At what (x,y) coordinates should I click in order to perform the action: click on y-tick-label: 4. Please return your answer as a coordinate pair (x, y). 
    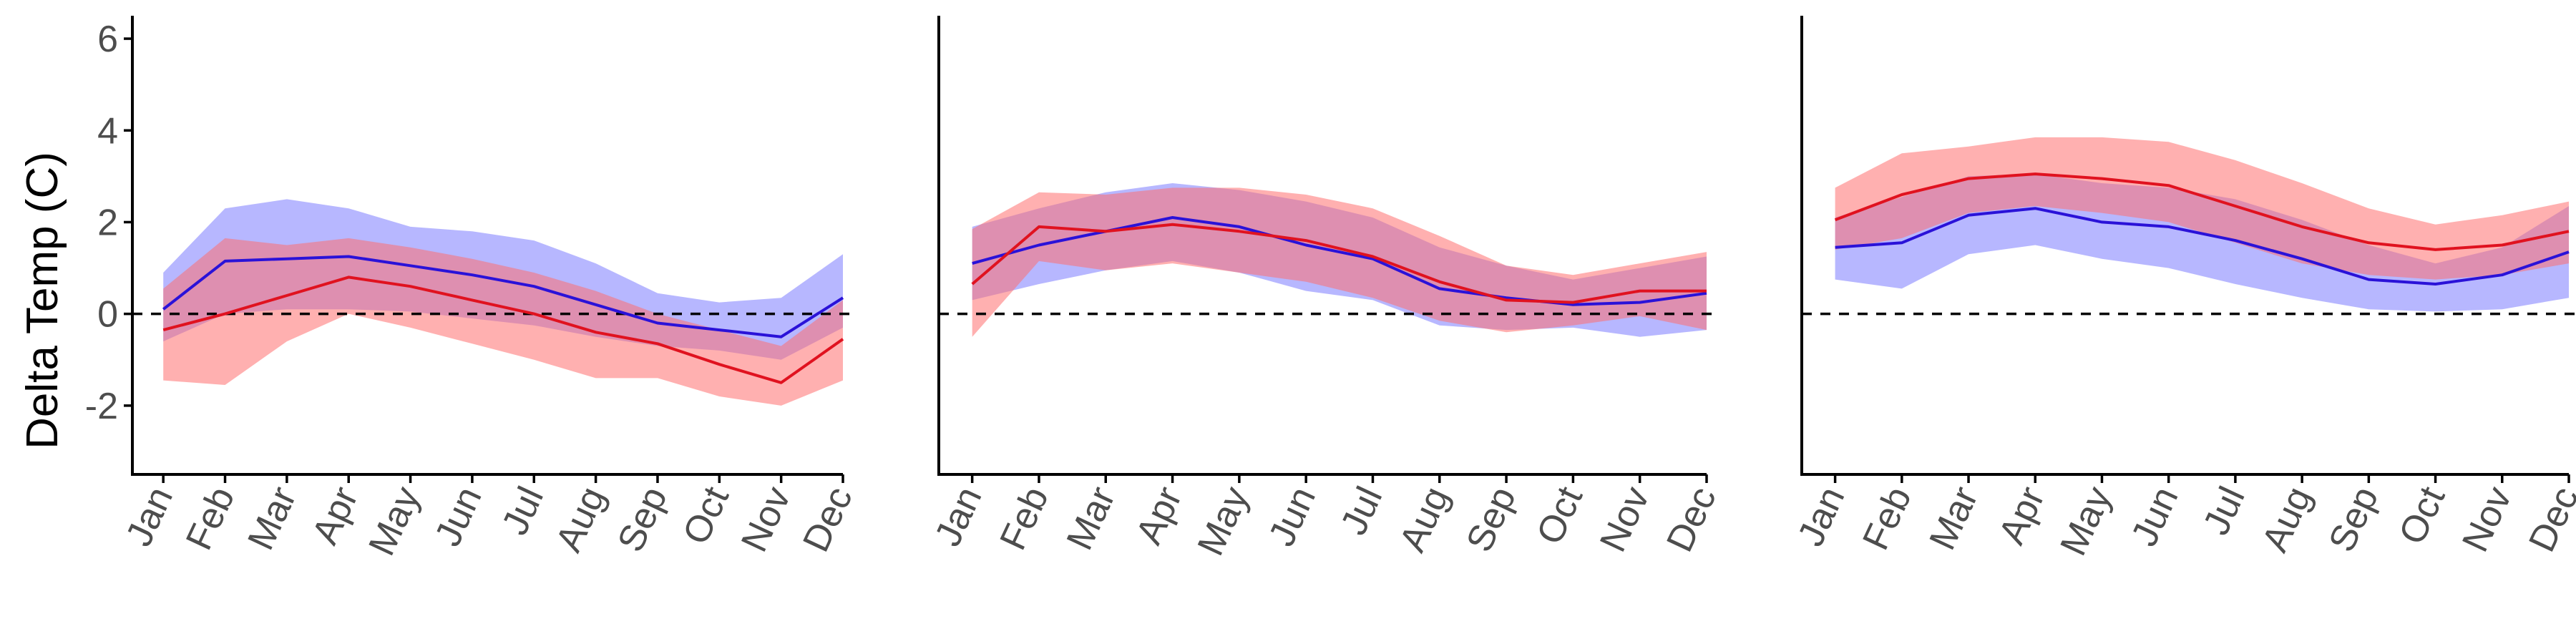
    Looking at the image, I should click on (107, 131).